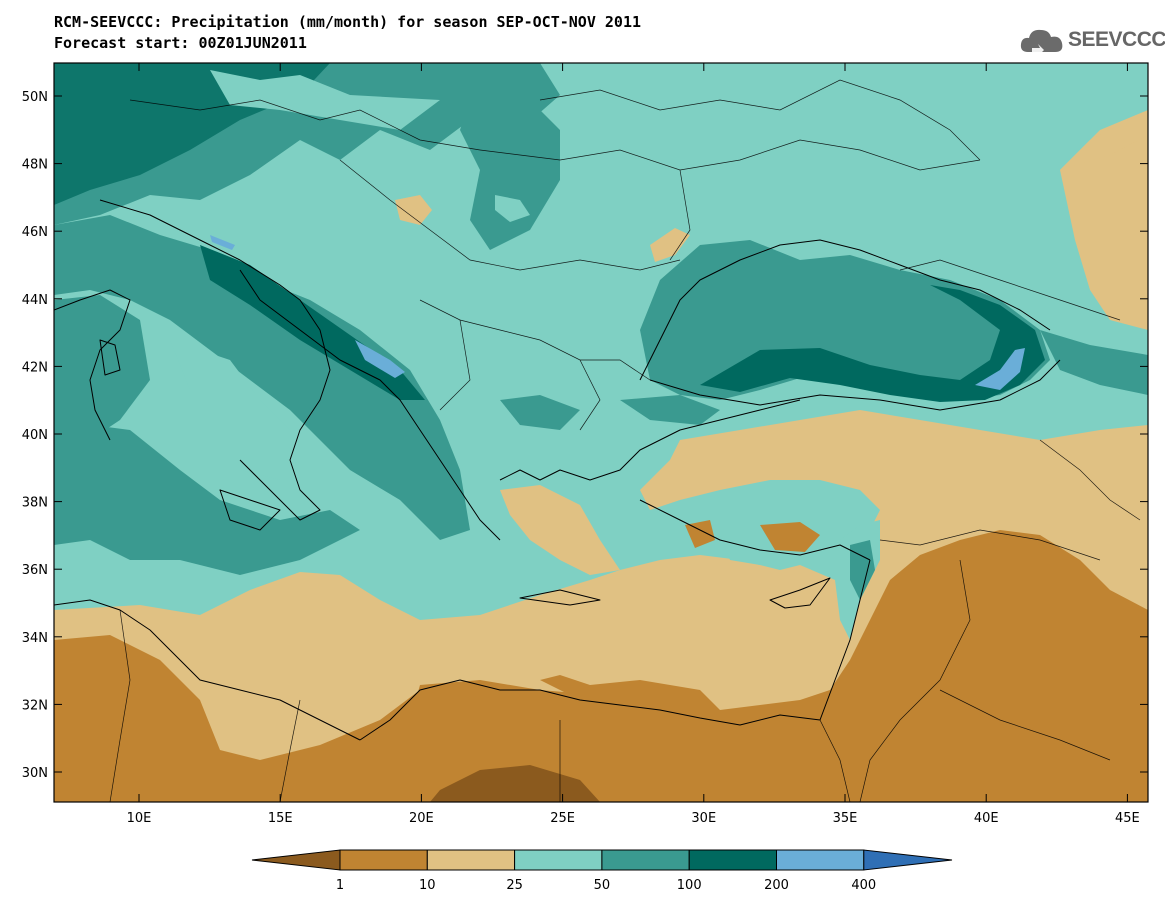 Image resolution: width=1165 pixels, height=907 pixels. Describe the element at coordinates (207, 497) in the screenshot. I see `field-wet-tyrrhenian` at that location.